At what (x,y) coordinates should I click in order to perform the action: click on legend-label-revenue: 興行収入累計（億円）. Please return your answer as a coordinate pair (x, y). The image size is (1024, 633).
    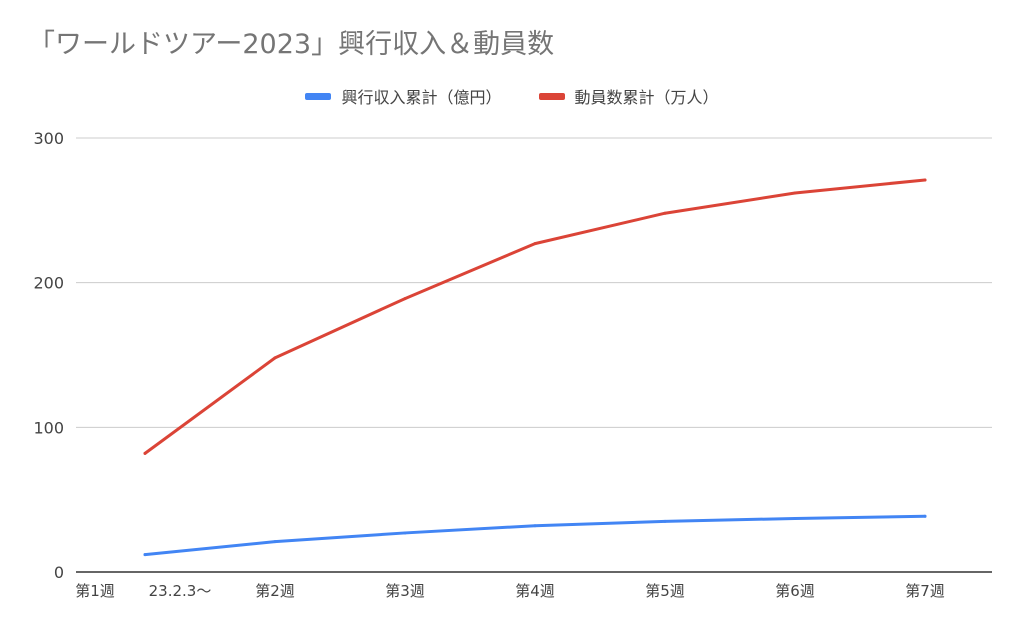
    Looking at the image, I should click on (421, 97).